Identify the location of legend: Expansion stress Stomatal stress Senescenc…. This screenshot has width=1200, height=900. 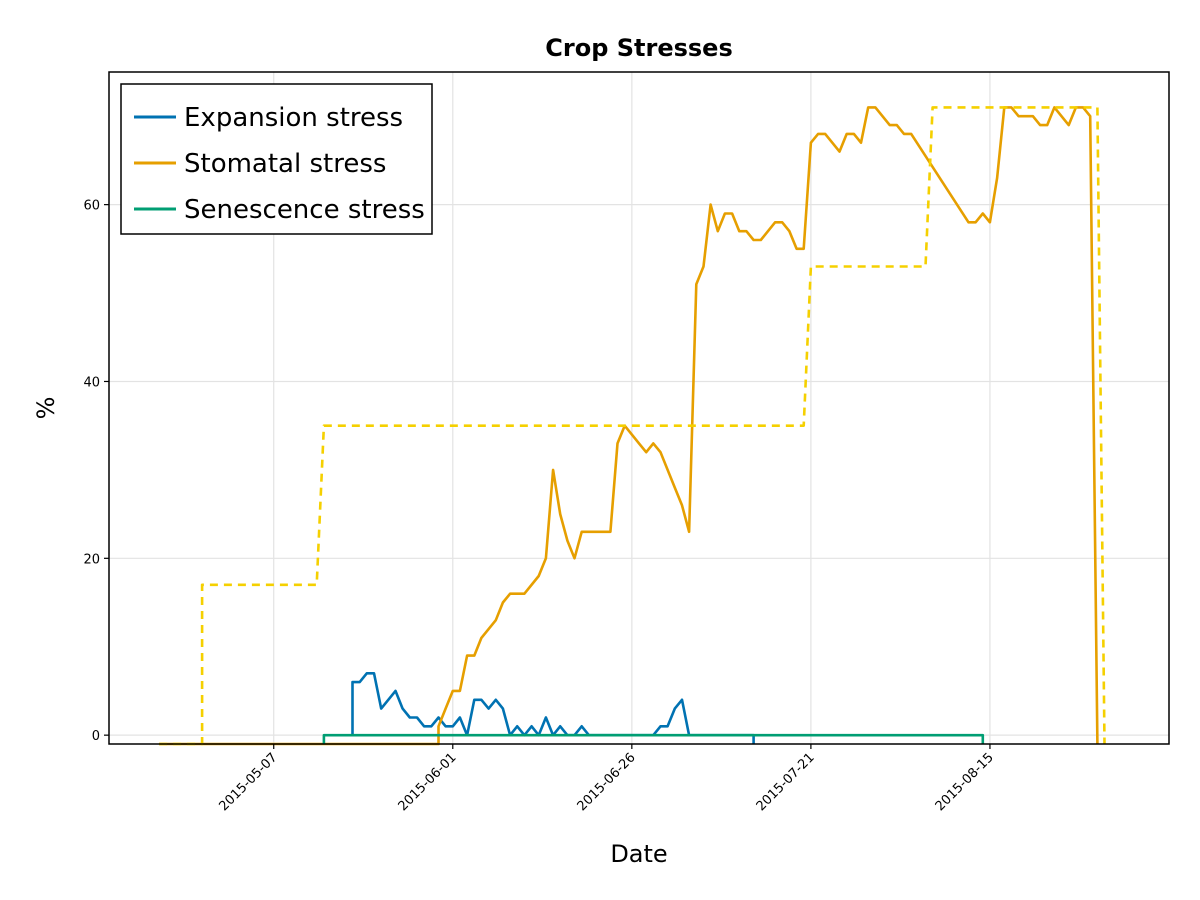
(276, 159).